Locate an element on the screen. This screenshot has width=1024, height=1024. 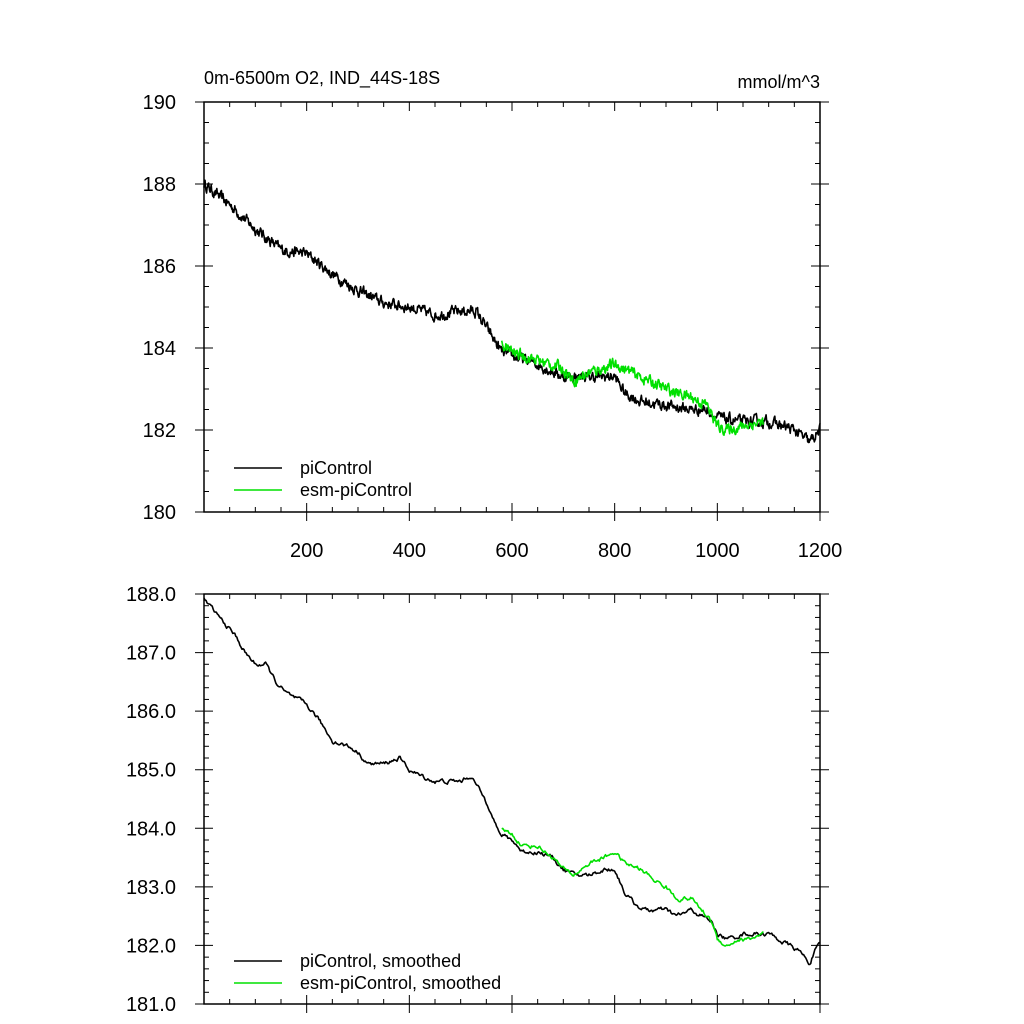
bottom-ytick-label-184: 184.0 is located at coordinates (151, 829).